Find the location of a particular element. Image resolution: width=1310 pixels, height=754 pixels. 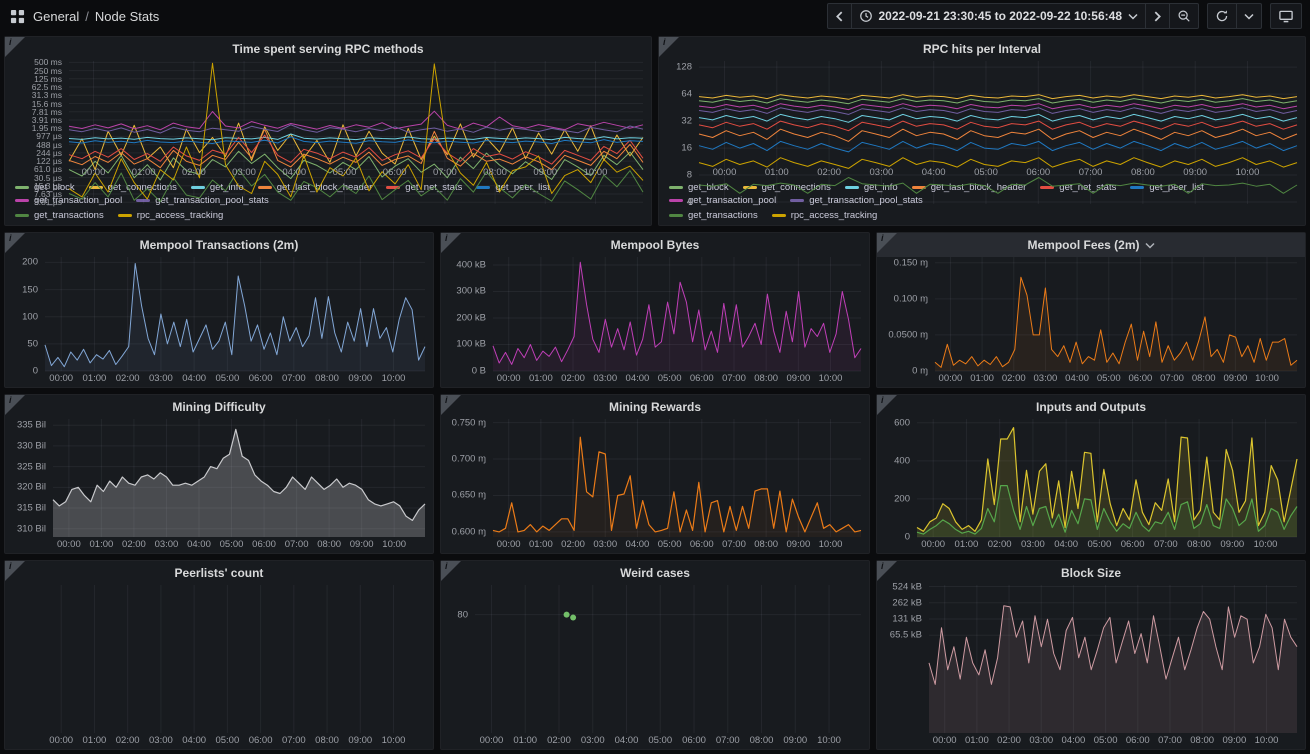

x-tick-label: 05:00 is located at coordinates (1099, 544).